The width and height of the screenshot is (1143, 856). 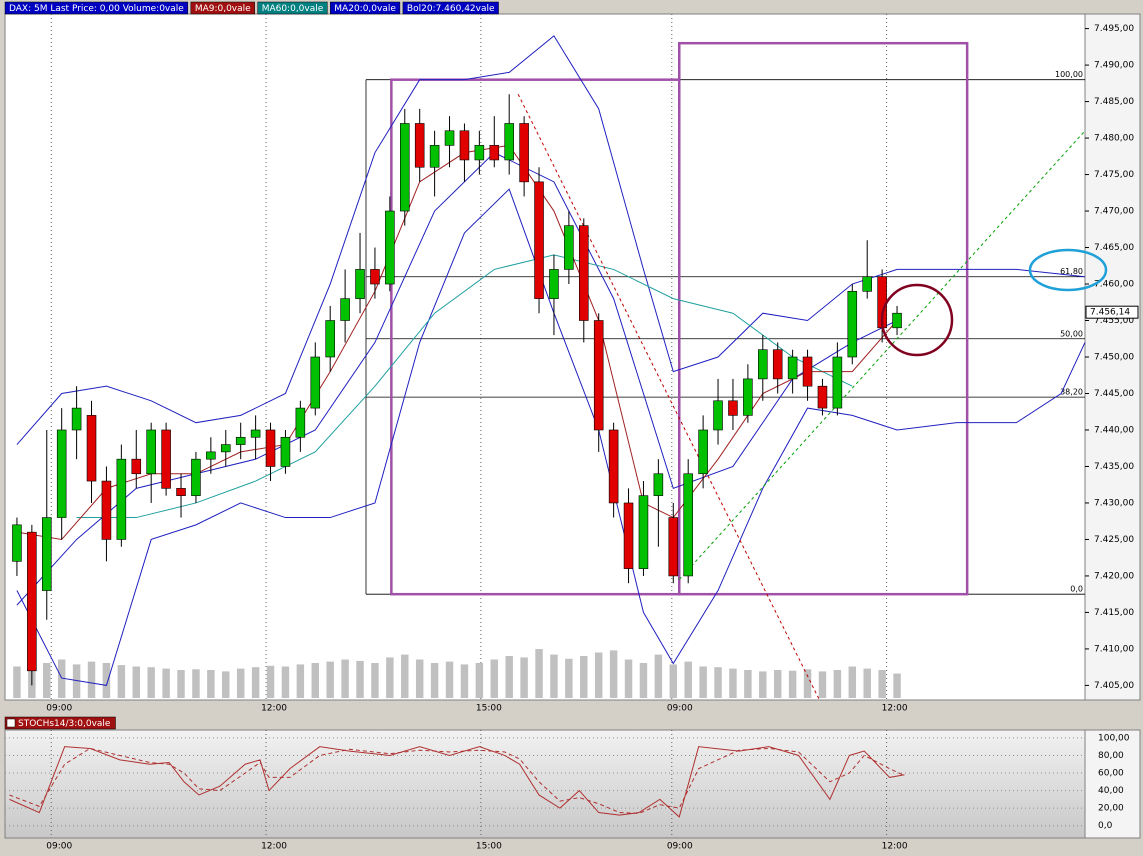 I want to click on y-tick-label: 7.495,00, so click(x=1114, y=29).